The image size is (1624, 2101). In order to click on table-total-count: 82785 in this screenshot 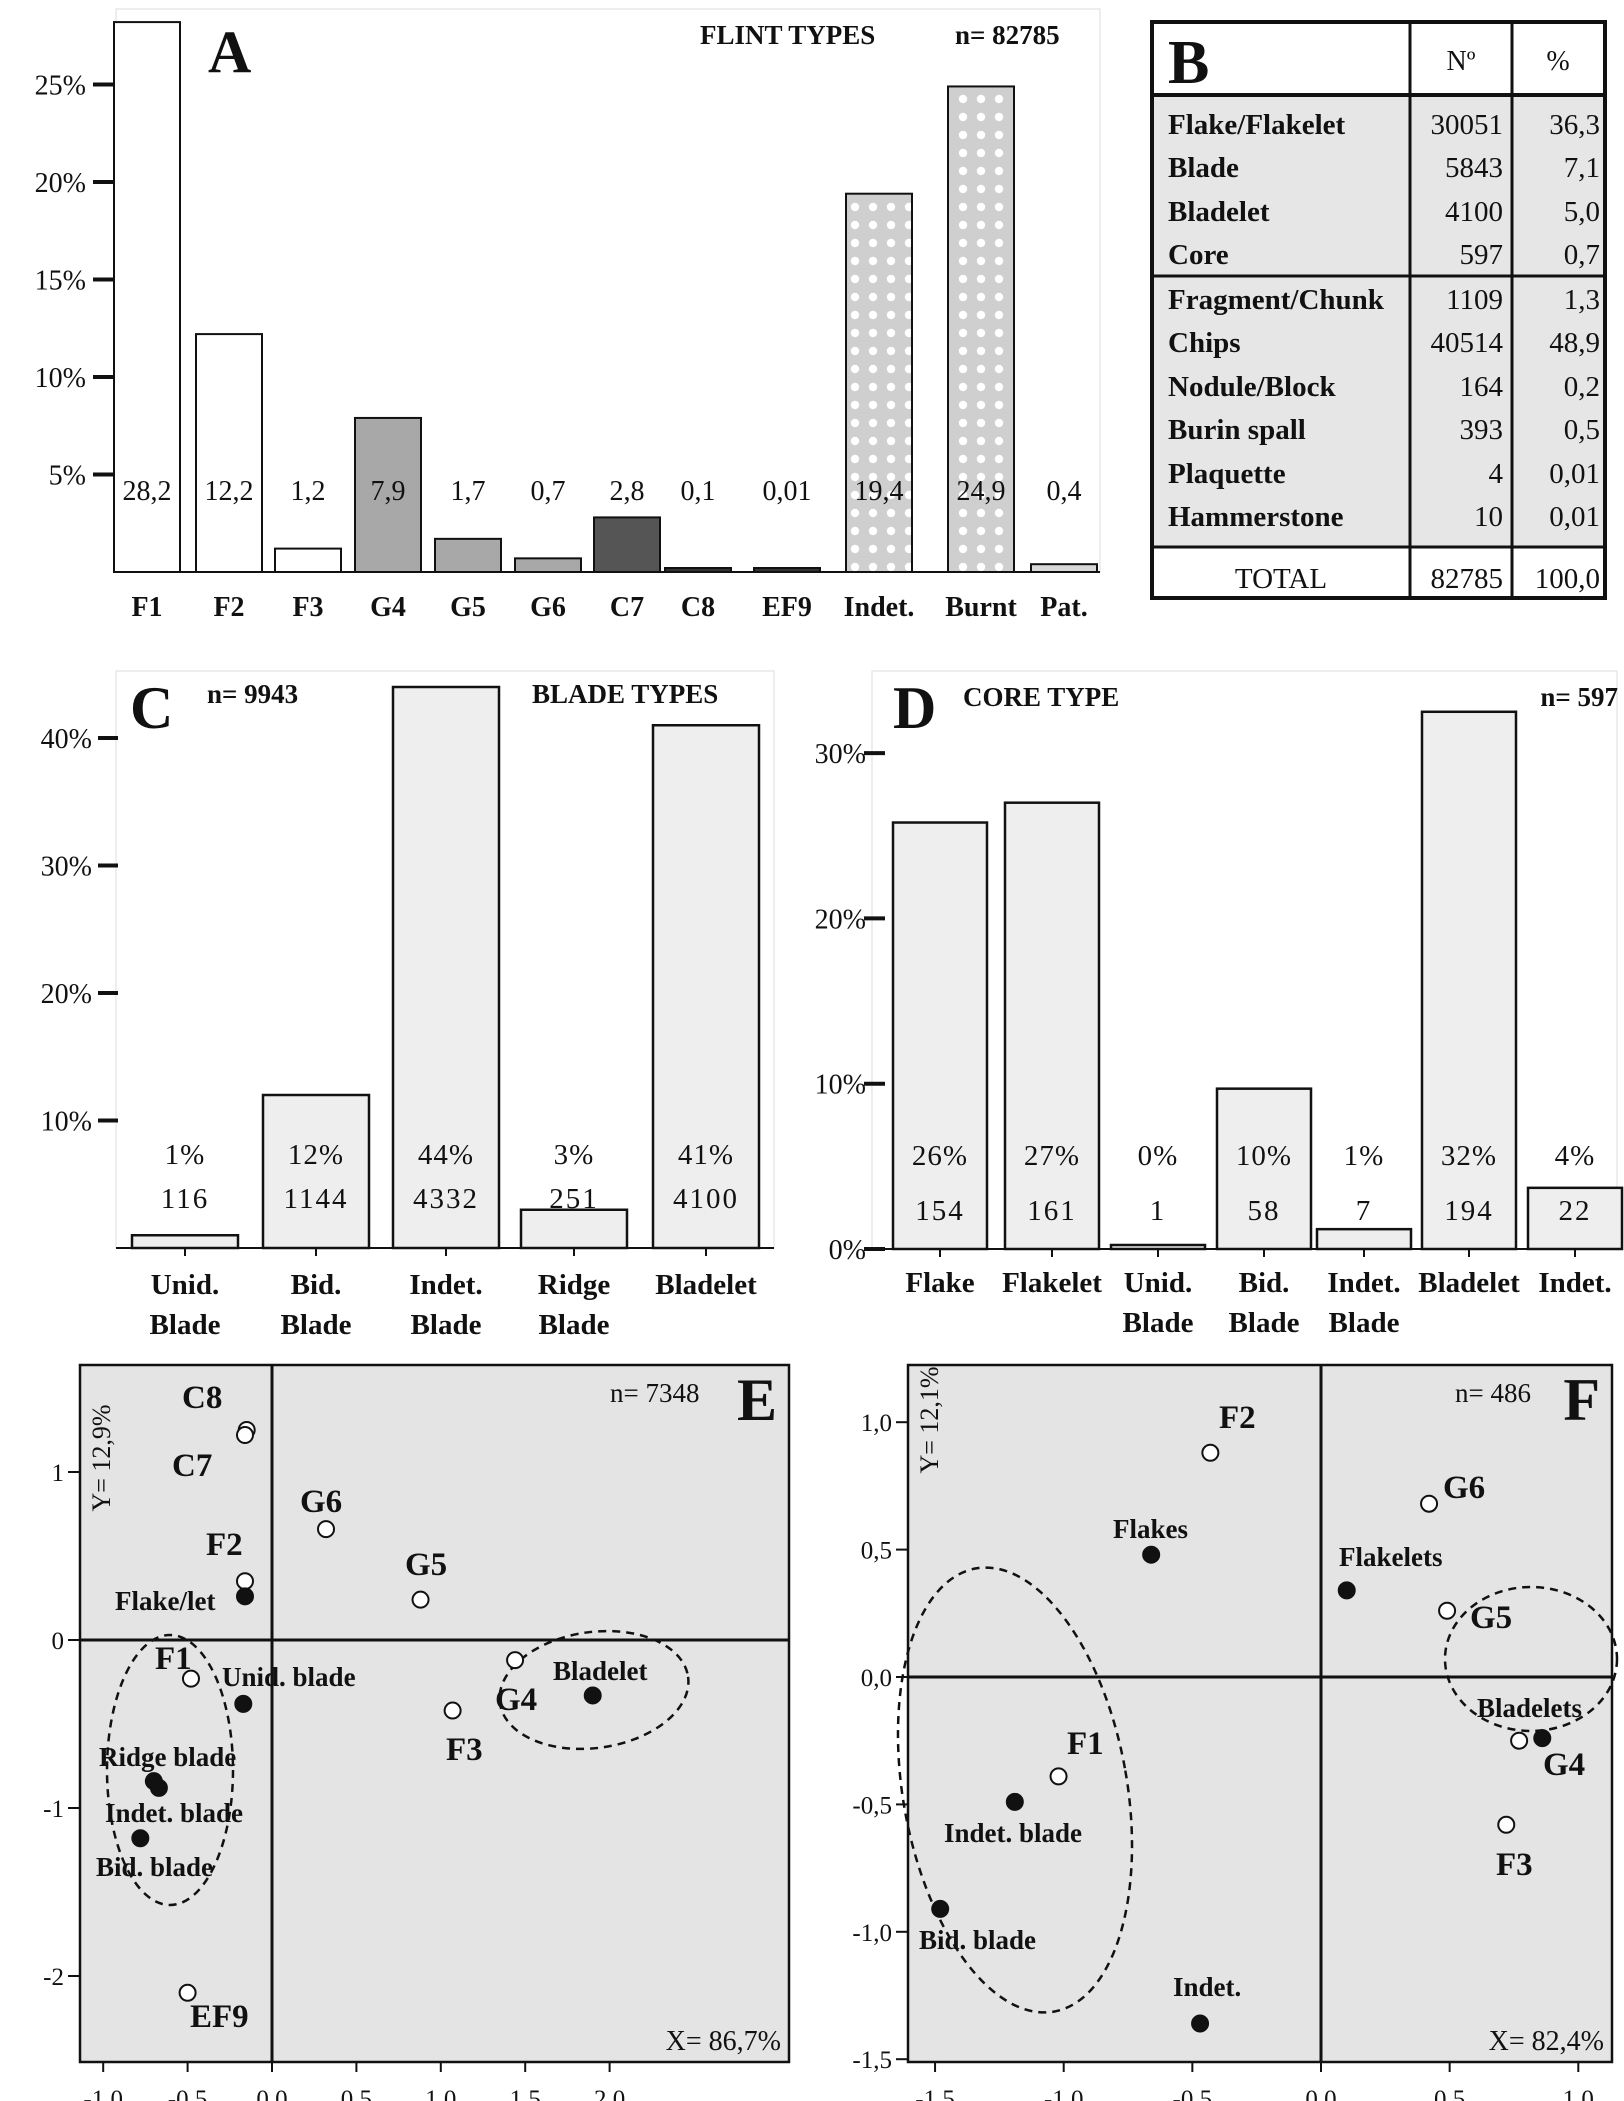, I will do `click(1467, 579)`.